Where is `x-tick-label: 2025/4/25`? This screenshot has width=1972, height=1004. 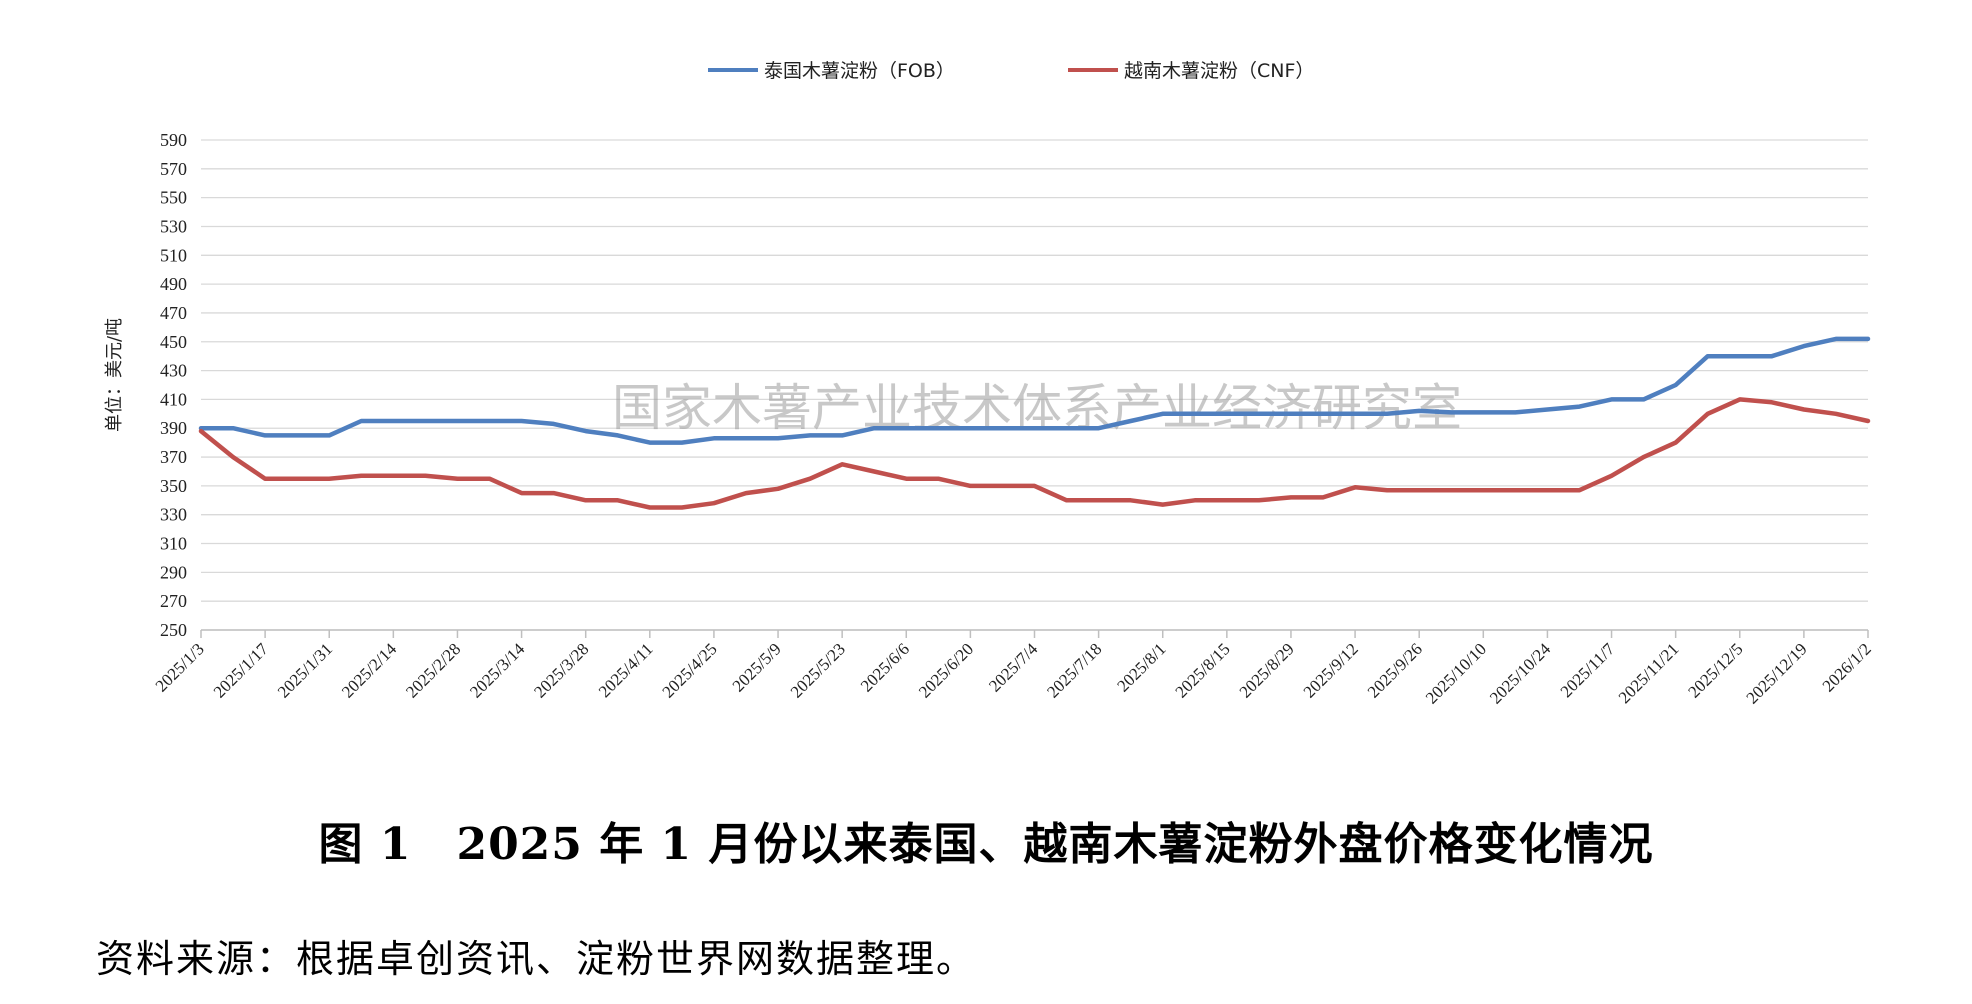 x-tick-label: 2025/4/25 is located at coordinates (690, 670).